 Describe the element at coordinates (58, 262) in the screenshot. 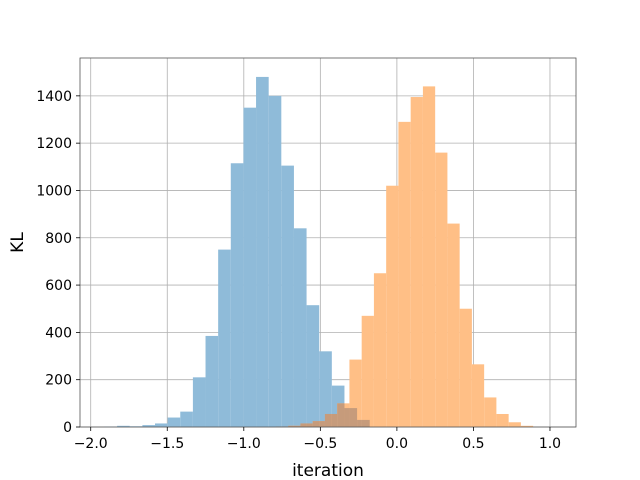

I see `y-axis-ticks: 0 200 400 600 800 1000 1200 1400` at that location.